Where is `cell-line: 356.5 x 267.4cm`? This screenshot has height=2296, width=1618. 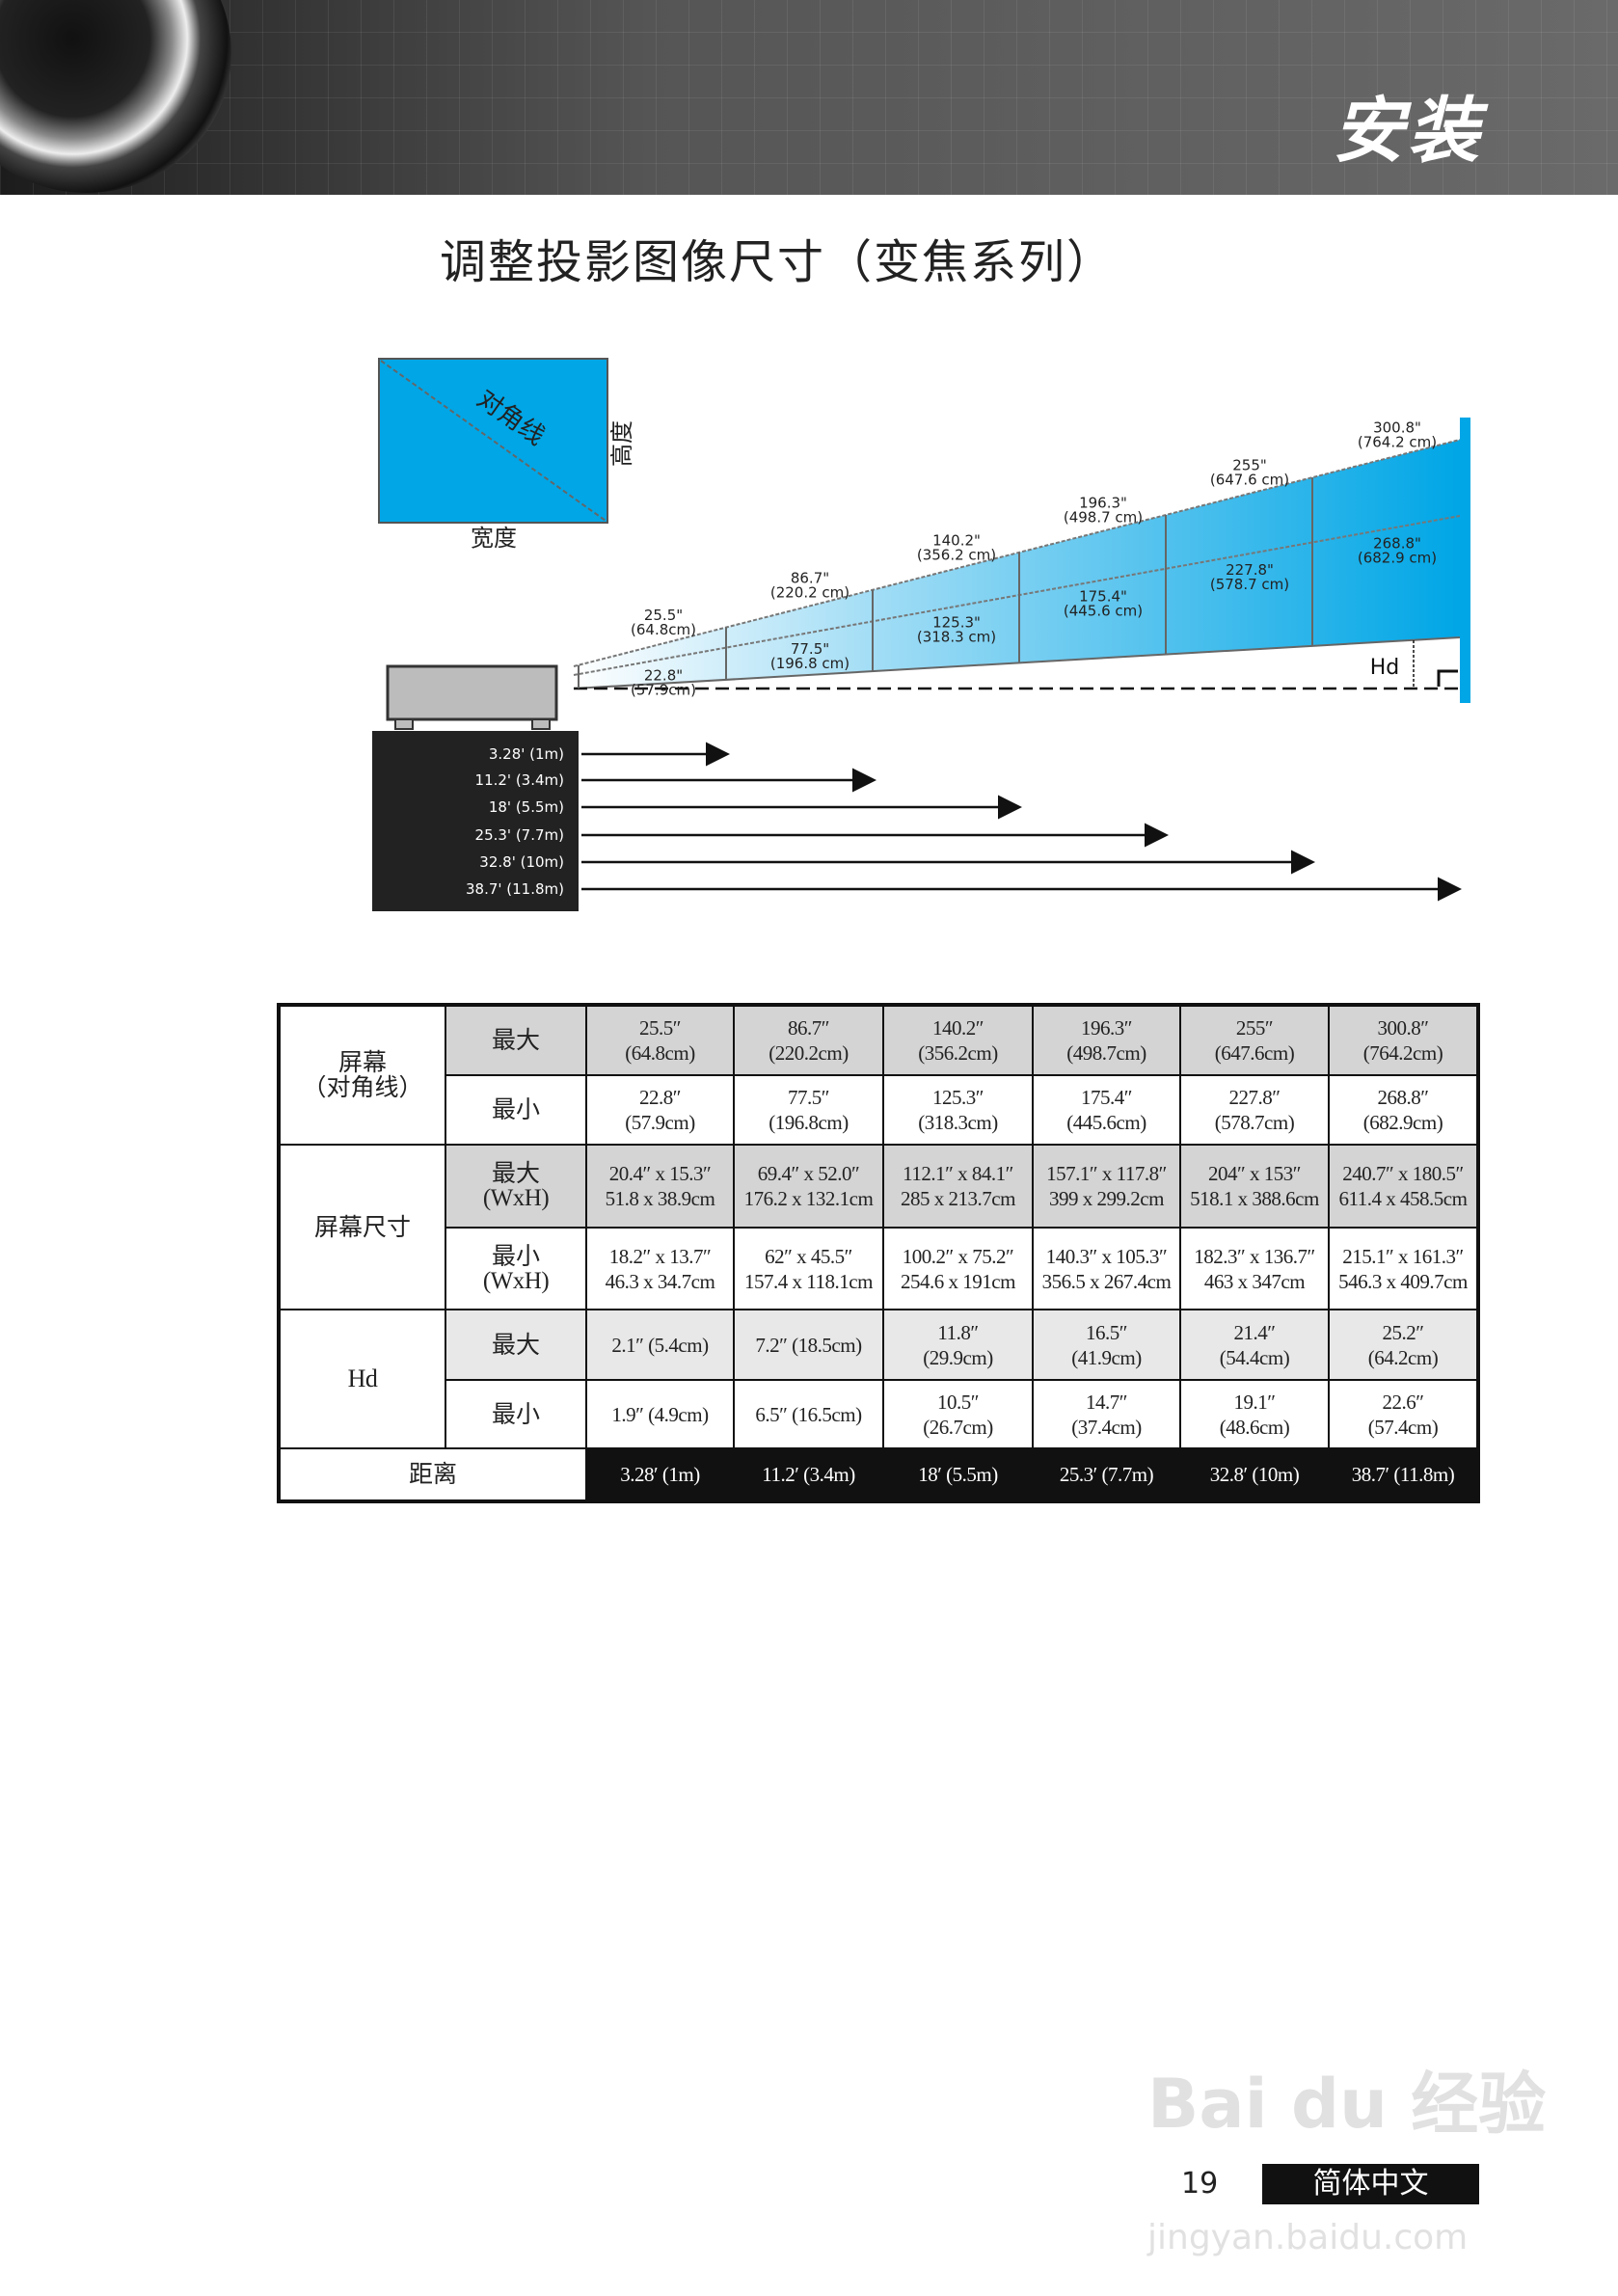 cell-line: 356.5 x 267.4cm is located at coordinates (1107, 1281).